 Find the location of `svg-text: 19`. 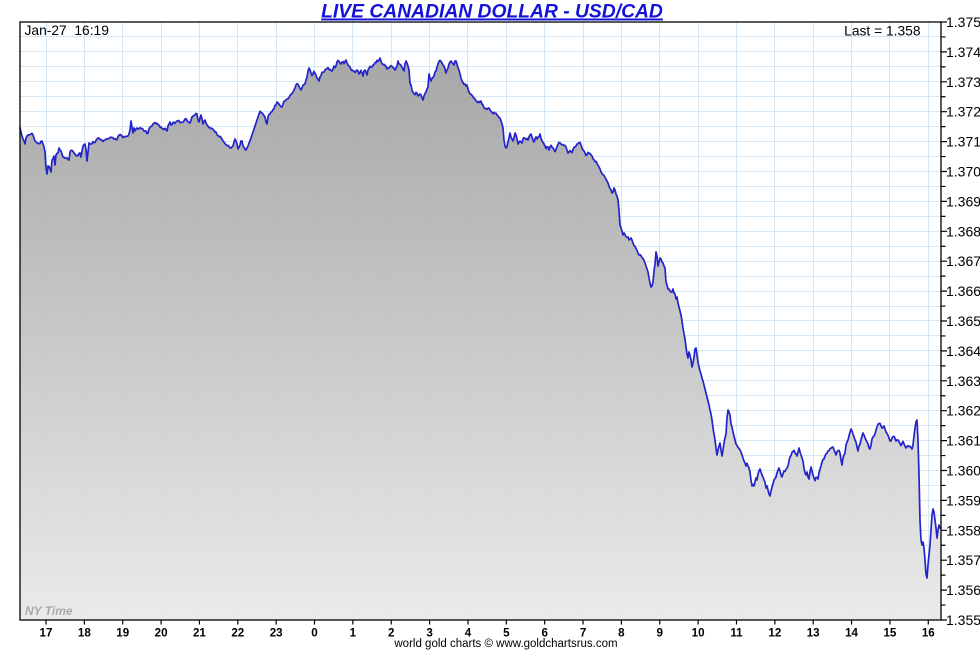

svg-text: 19 is located at coordinates (122, 632).